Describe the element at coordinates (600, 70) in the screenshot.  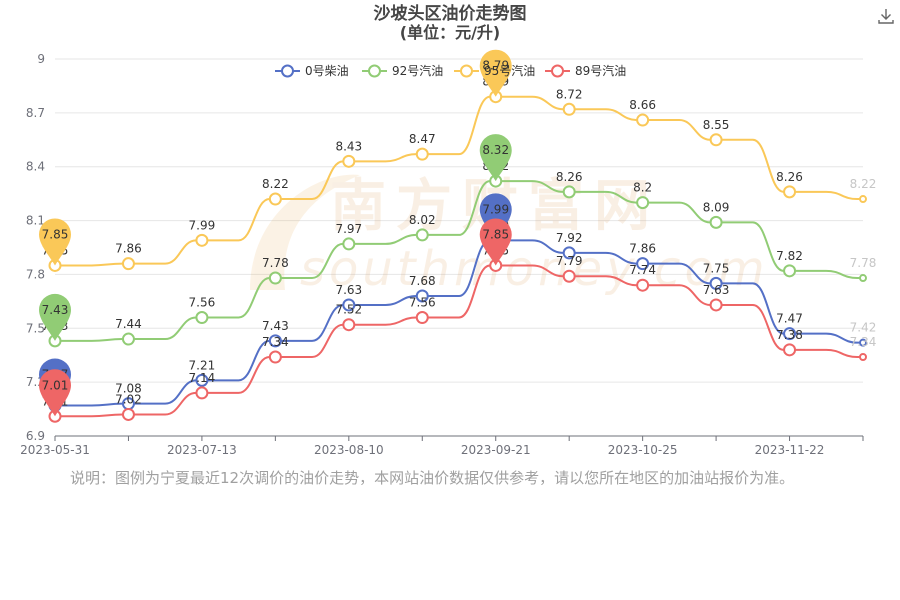
I see `legend-label: 89号汽油` at that location.